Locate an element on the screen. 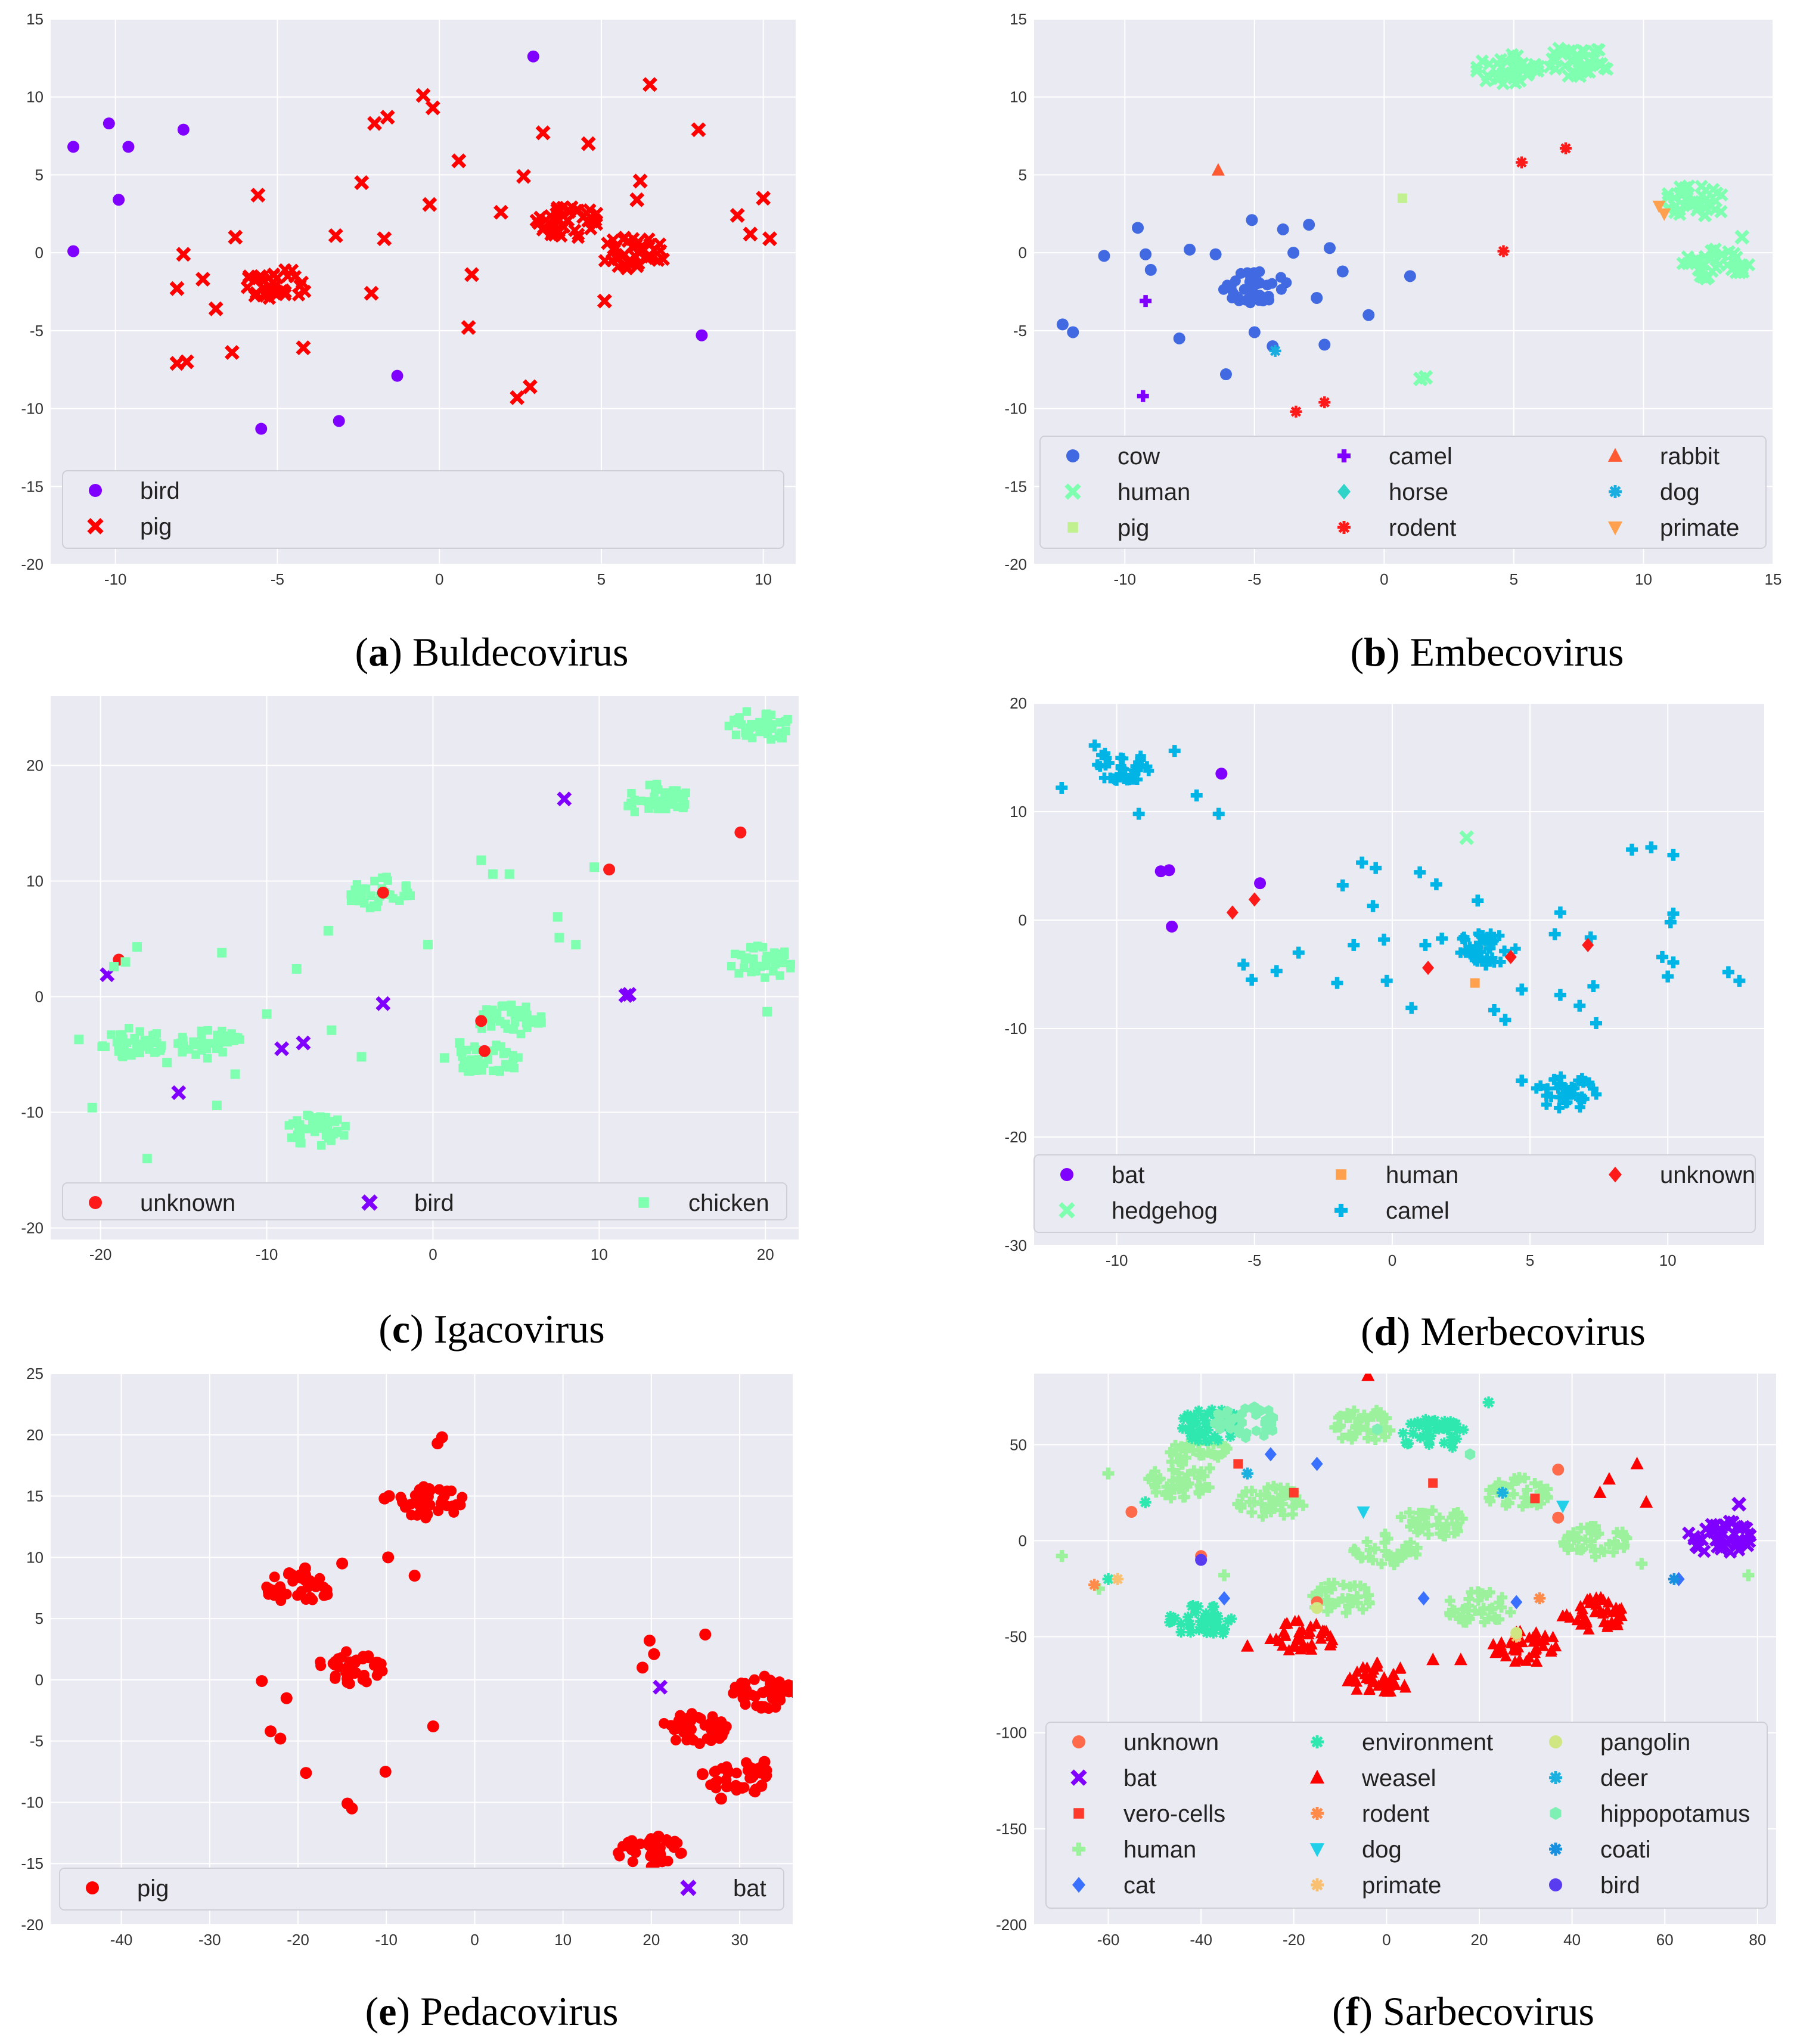 The height and width of the screenshot is (2044, 1794). point-human is located at coordinates (1420, 379).